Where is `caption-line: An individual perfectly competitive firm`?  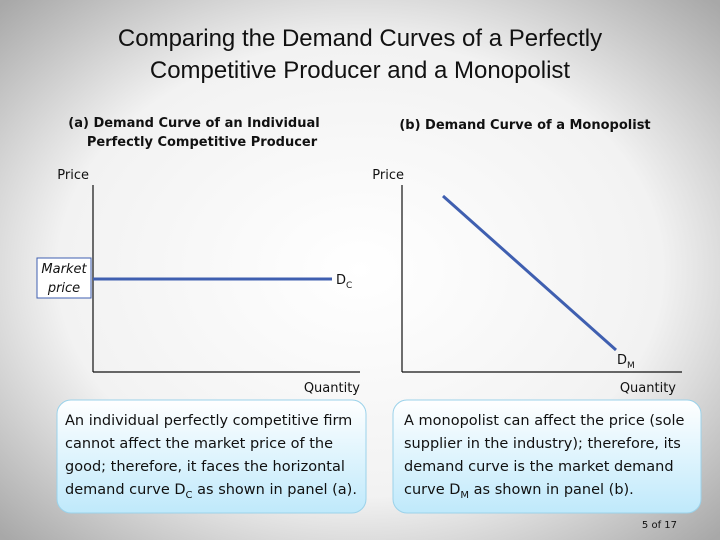 caption-line: An individual perfectly competitive firm is located at coordinates (208, 421).